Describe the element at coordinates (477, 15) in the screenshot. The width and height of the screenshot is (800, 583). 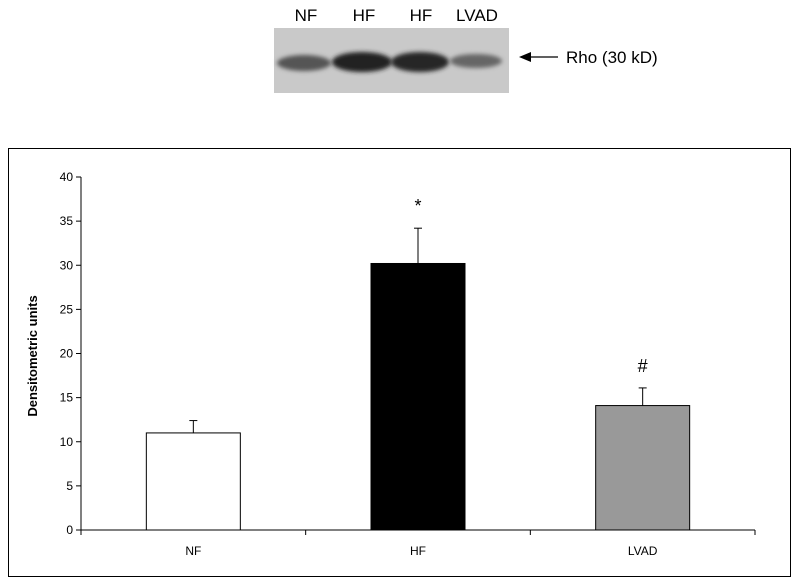
I see `lane-label: LVAD` at that location.